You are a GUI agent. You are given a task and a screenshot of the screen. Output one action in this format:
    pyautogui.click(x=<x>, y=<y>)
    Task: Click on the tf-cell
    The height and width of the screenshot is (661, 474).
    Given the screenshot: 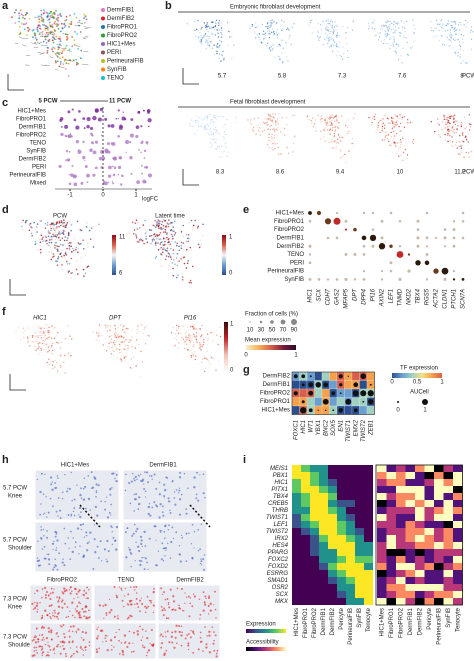 What is the action you would take?
    pyautogui.click(x=318, y=402)
    